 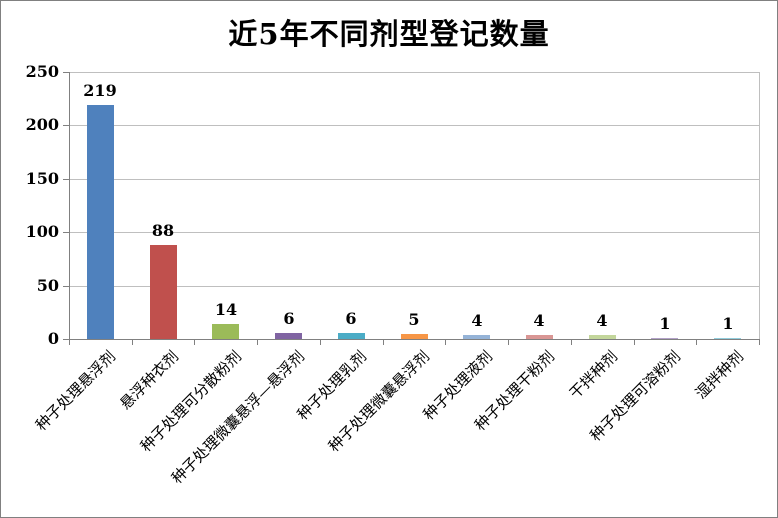 I want to click on y-axis-tick-label: 250, so click(x=42, y=71).